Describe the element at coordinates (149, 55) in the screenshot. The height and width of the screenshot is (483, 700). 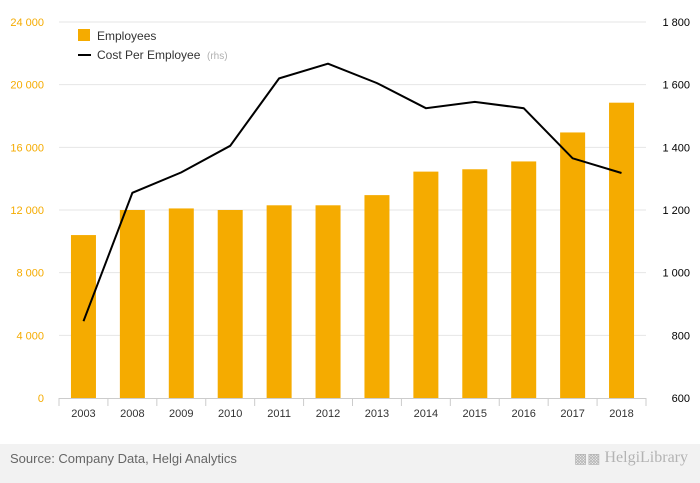
I see `legend-cost-label: Cost Per Employee` at that location.